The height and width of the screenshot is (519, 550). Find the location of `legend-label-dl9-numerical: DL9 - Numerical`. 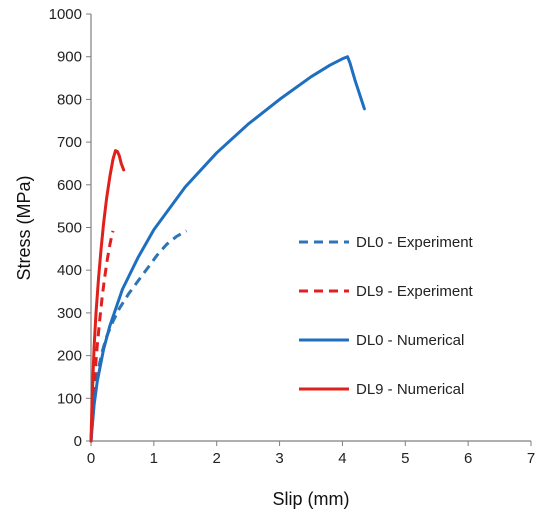

legend-label-dl9-numerical: DL9 - Numerical is located at coordinates (410, 389).